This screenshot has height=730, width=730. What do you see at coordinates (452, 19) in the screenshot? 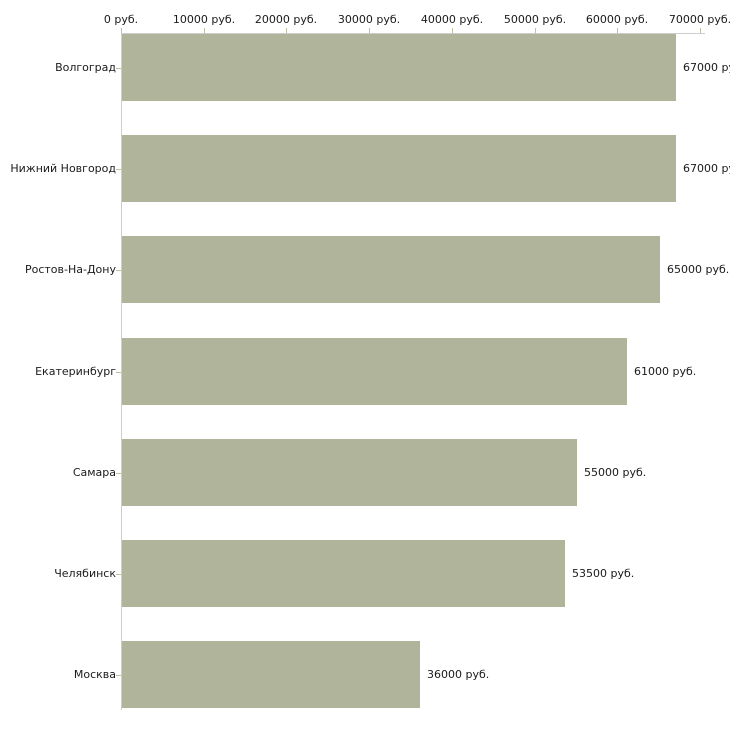
I see `x-axis-tick-label: 40000 руб.` at bounding box center [452, 19].